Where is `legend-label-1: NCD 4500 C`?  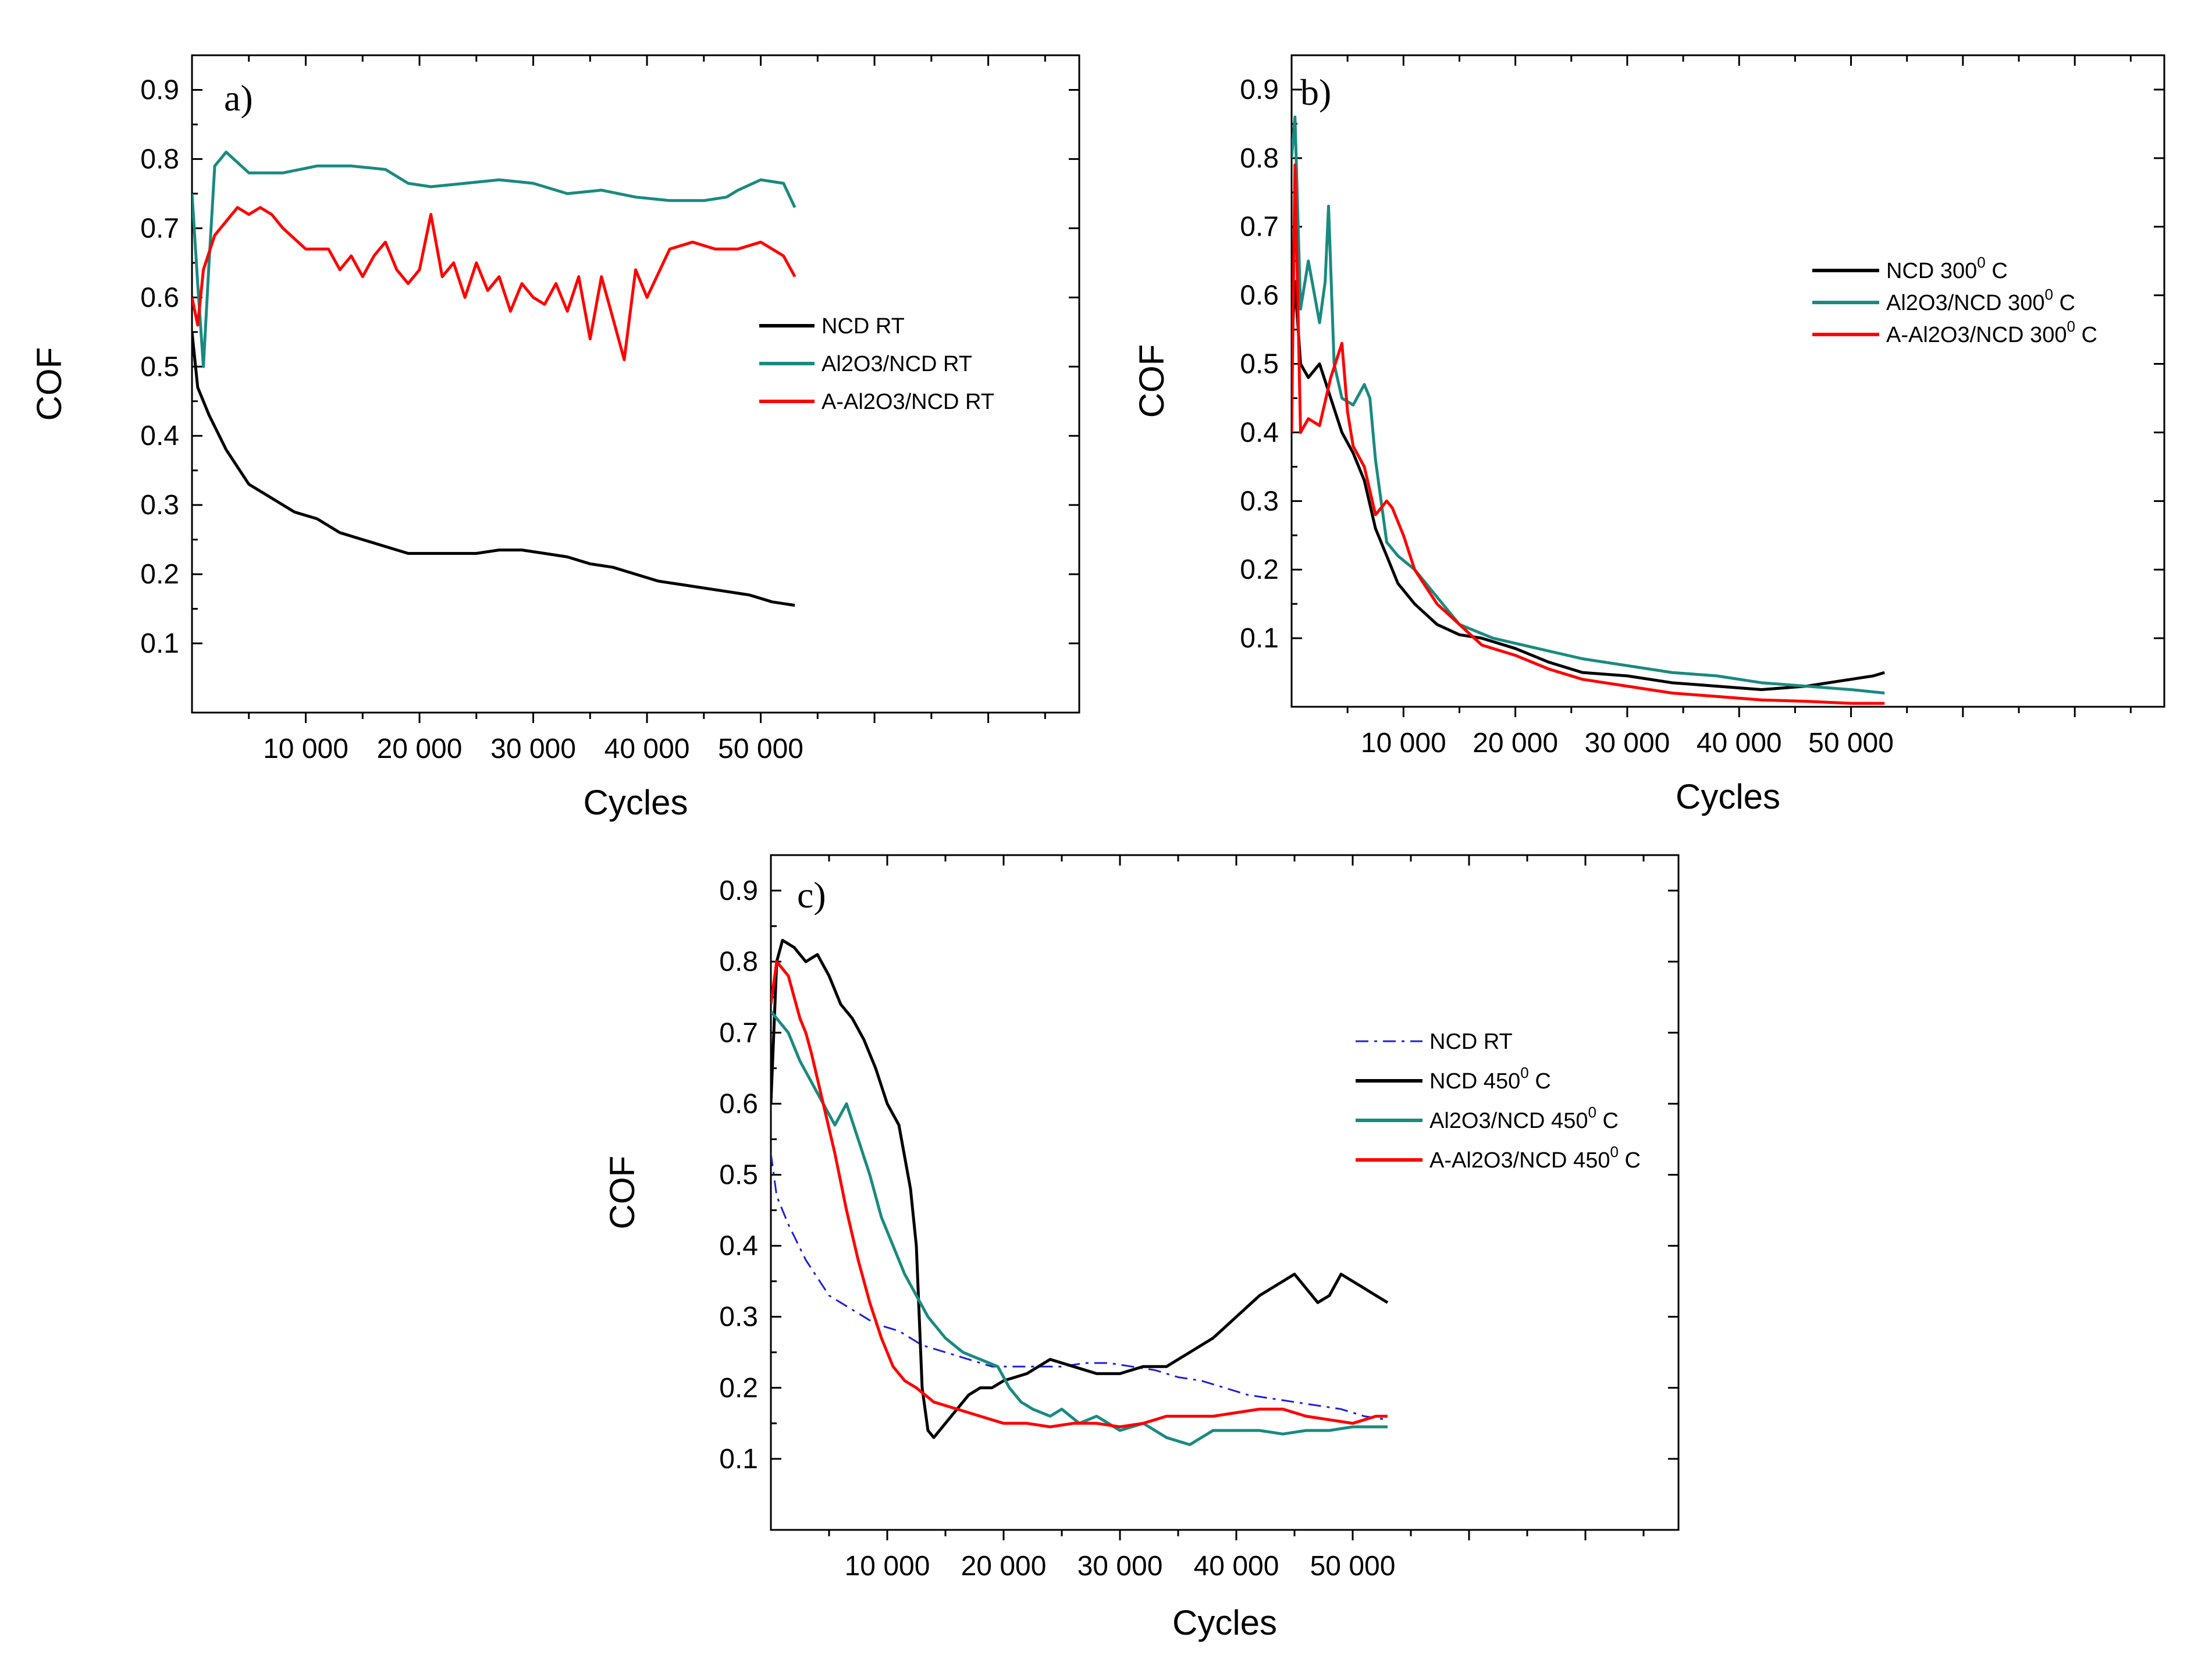
legend-label-1: NCD 4500 C is located at coordinates (1490, 1079).